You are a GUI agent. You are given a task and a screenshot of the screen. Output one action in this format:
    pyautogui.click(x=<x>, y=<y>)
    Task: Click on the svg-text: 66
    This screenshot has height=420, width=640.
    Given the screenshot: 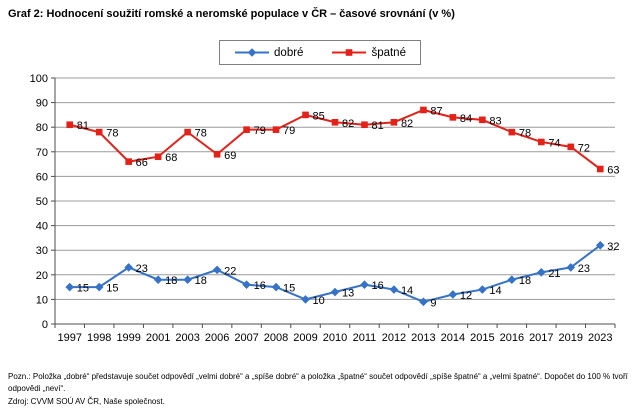 What is the action you would take?
    pyautogui.click(x=142, y=163)
    